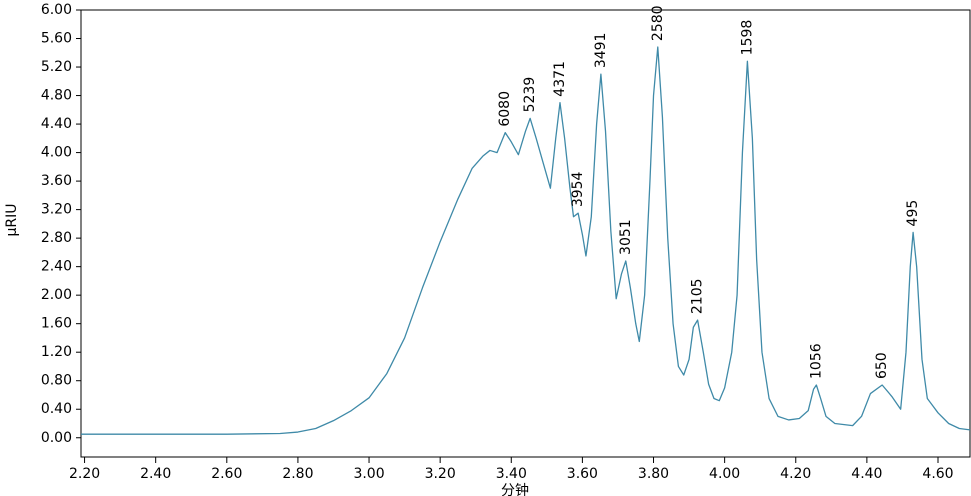 This screenshot has height=496, width=971. What do you see at coordinates (653, 474) in the screenshot?
I see `x-tick-label: 3.80` at bounding box center [653, 474].